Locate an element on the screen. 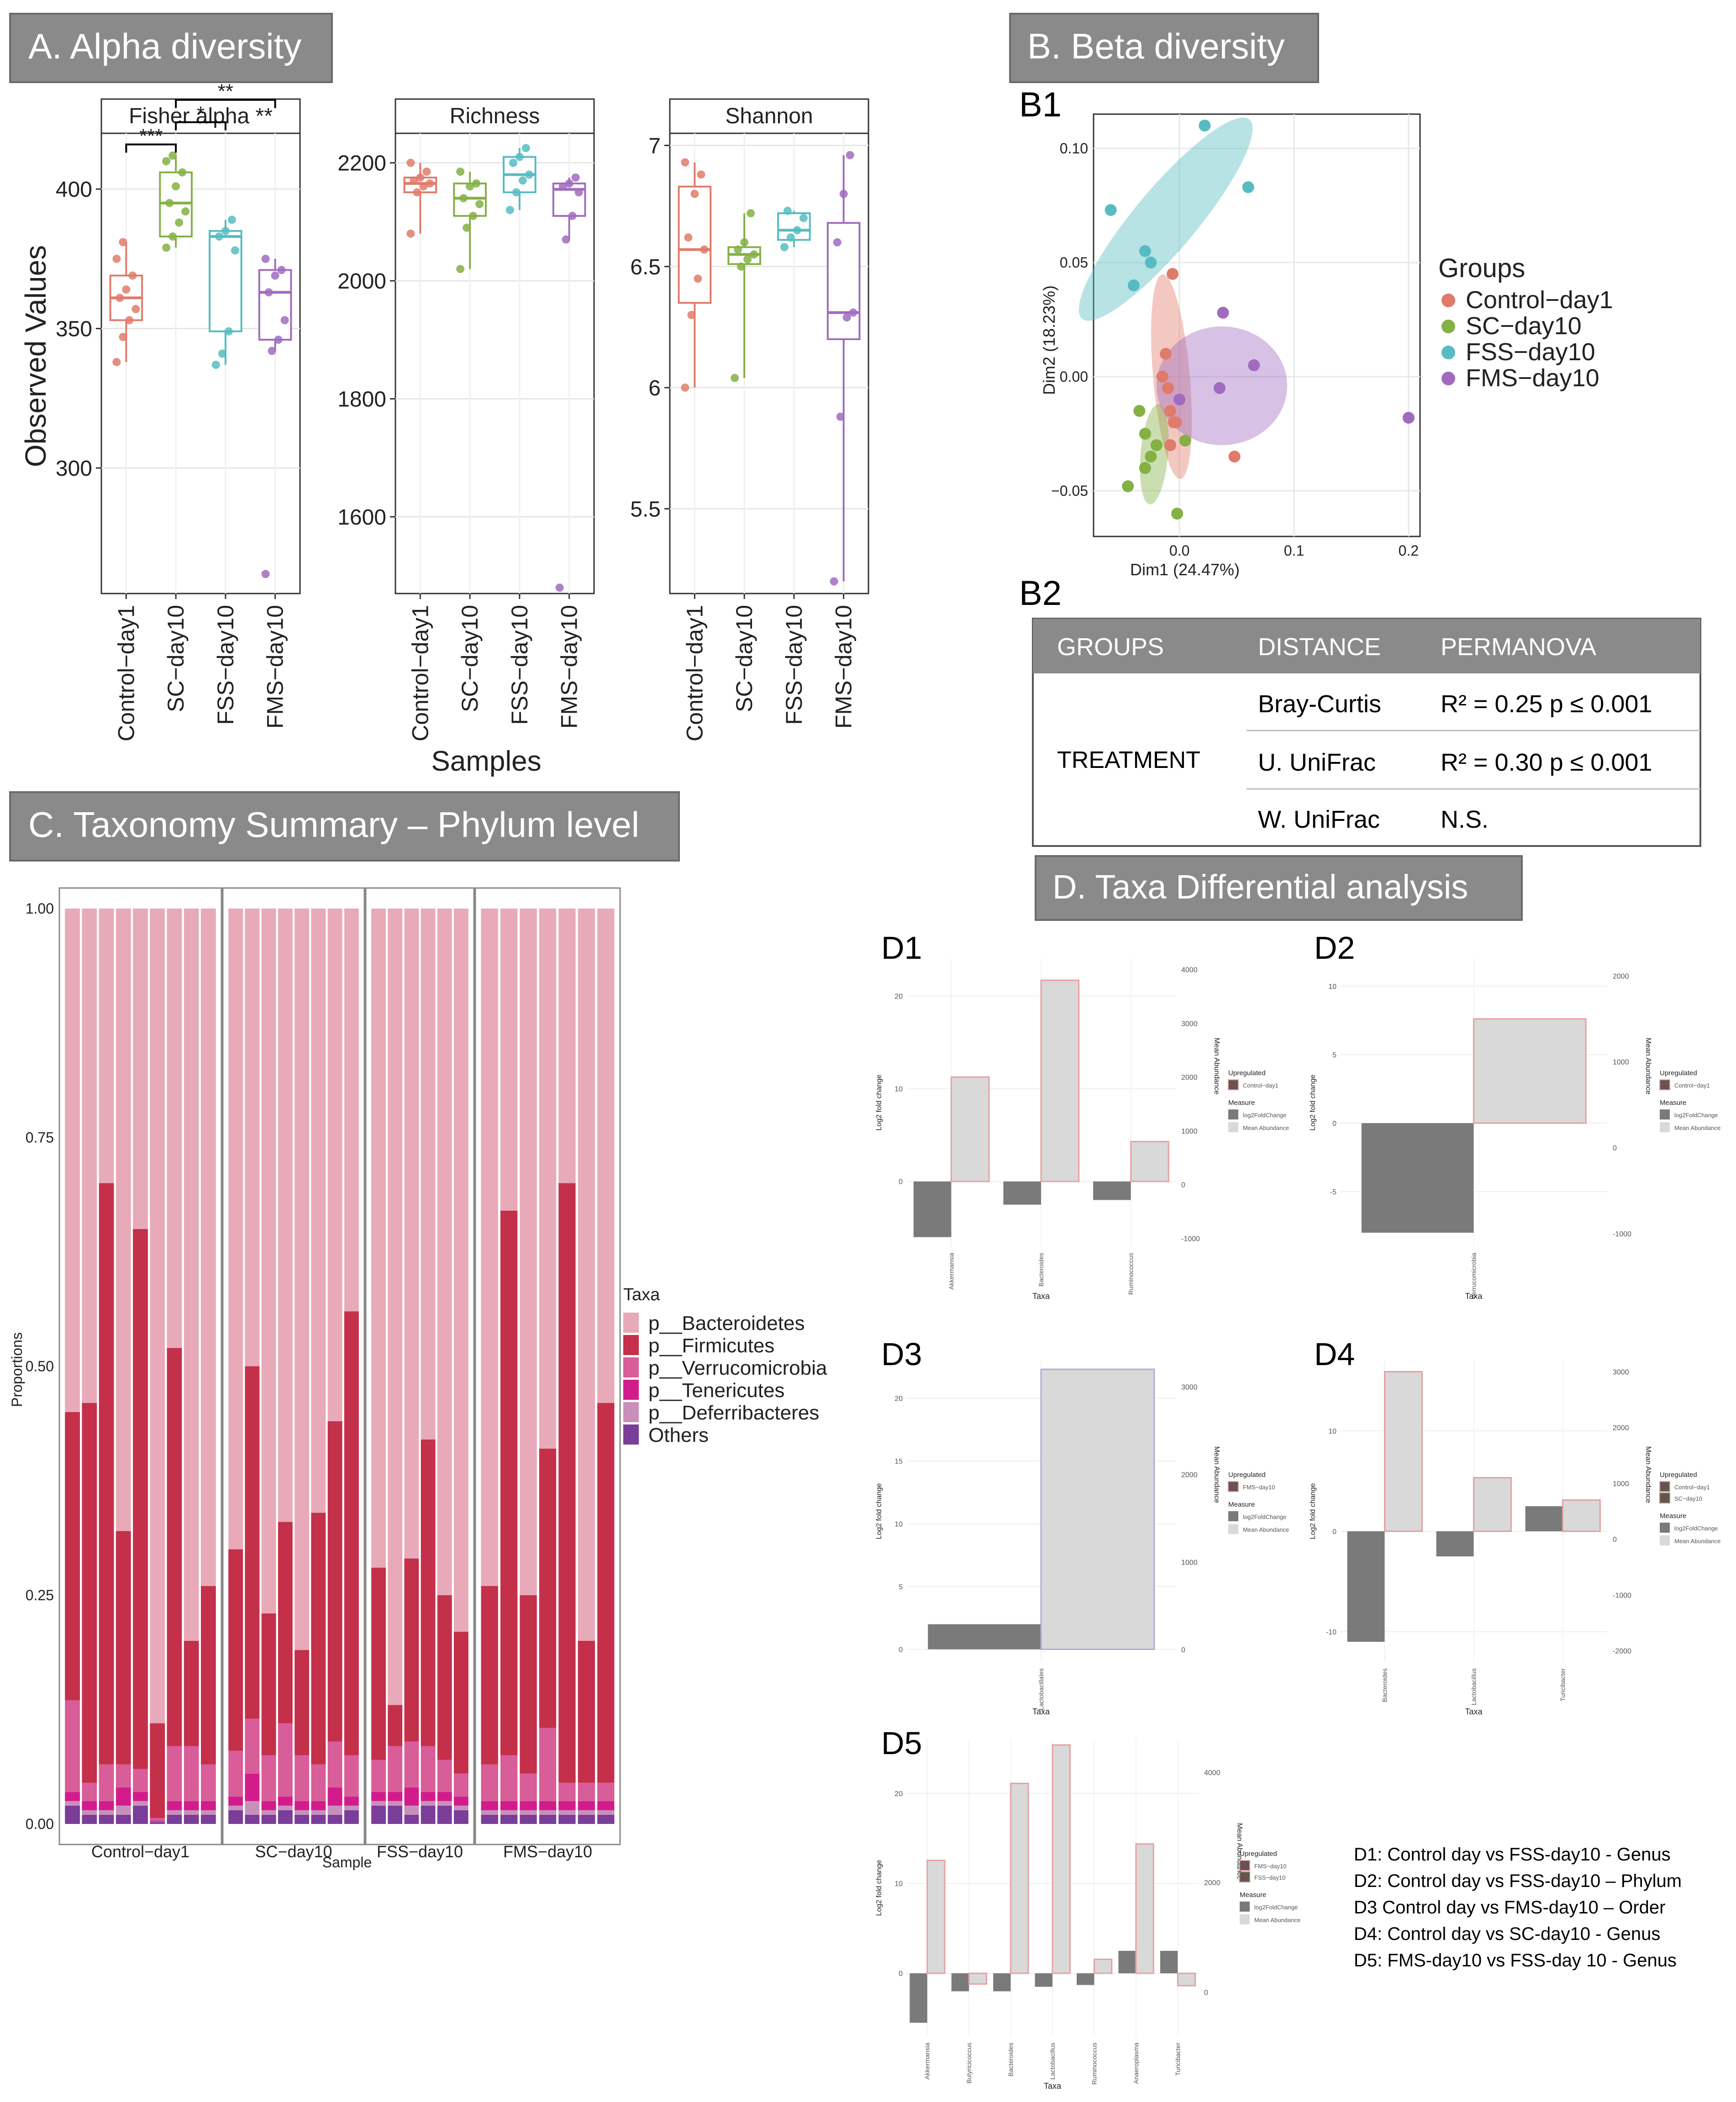  legend-title: Upregulated is located at coordinates (1258, 1854).